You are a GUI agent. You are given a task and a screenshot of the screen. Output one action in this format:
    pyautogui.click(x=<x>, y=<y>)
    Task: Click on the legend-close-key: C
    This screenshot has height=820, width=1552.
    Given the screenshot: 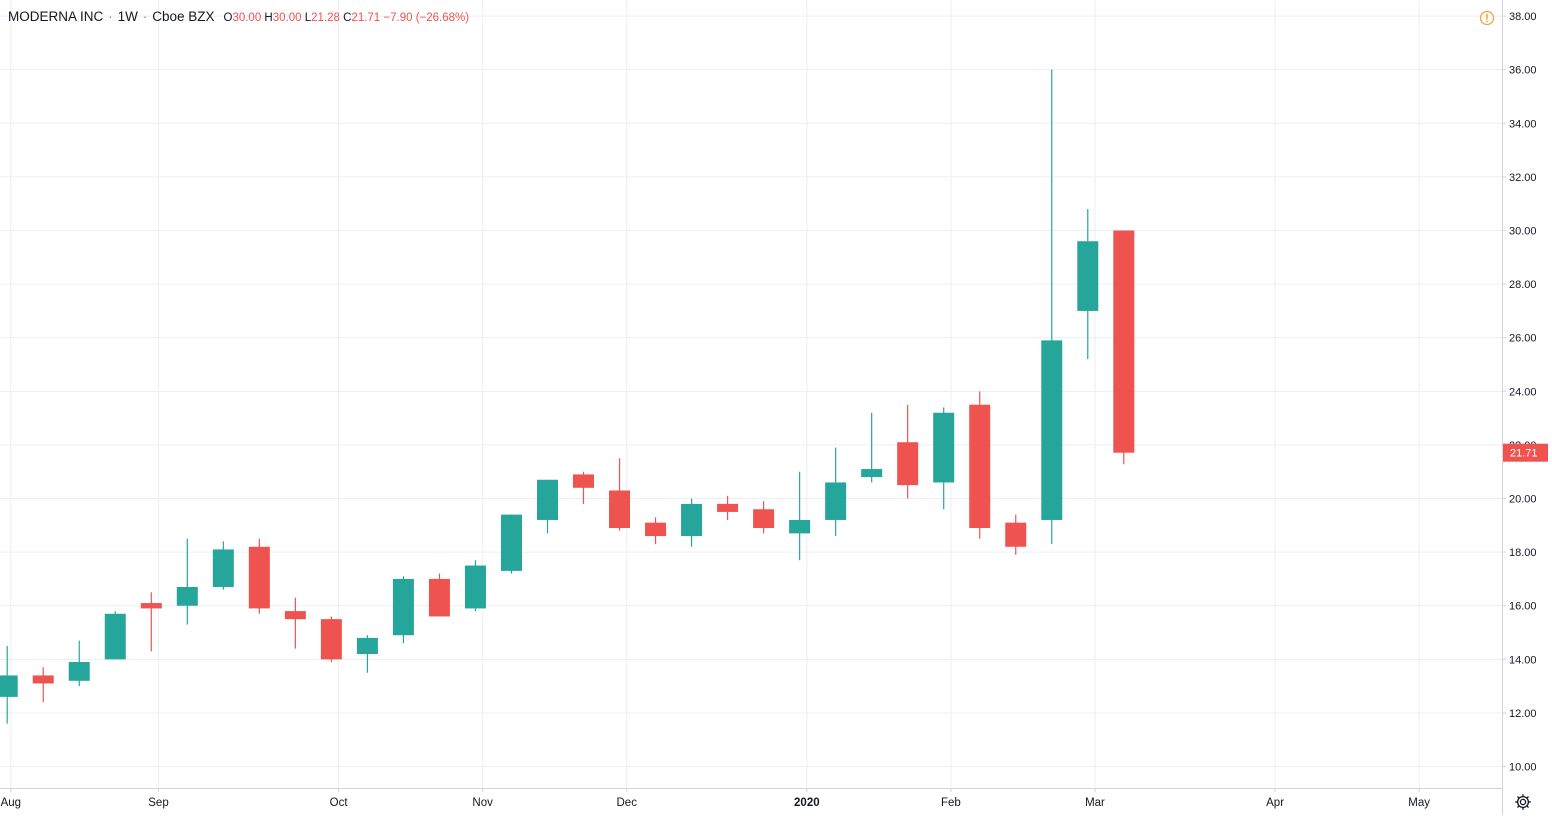 What is the action you would take?
    pyautogui.click(x=347, y=18)
    